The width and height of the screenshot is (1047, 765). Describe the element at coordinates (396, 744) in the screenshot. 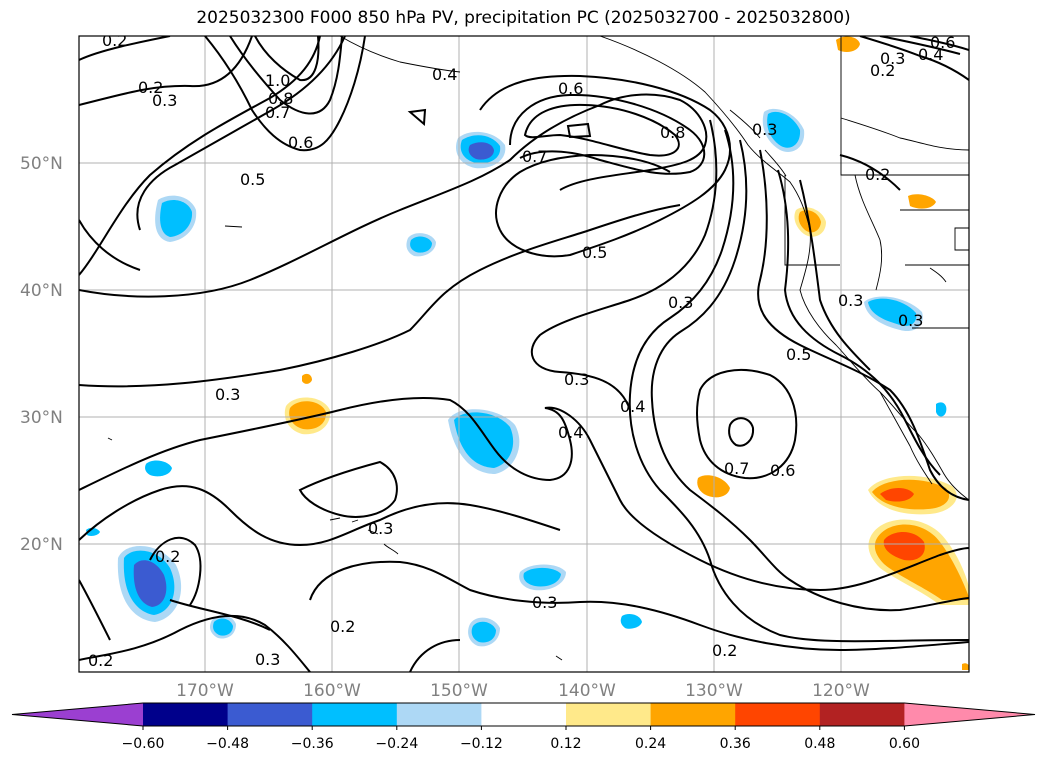

I see `colorbar-tick-label: −0.24` at that location.